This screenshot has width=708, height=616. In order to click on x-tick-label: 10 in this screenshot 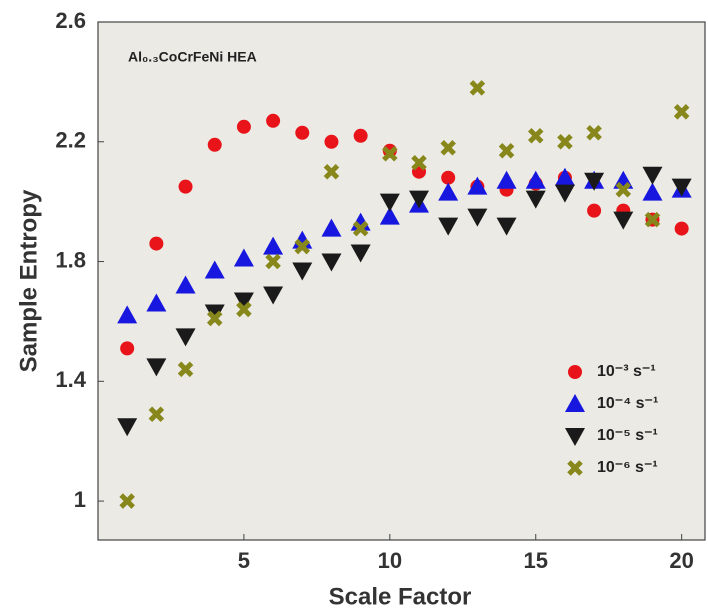, I will do `click(390, 560)`.